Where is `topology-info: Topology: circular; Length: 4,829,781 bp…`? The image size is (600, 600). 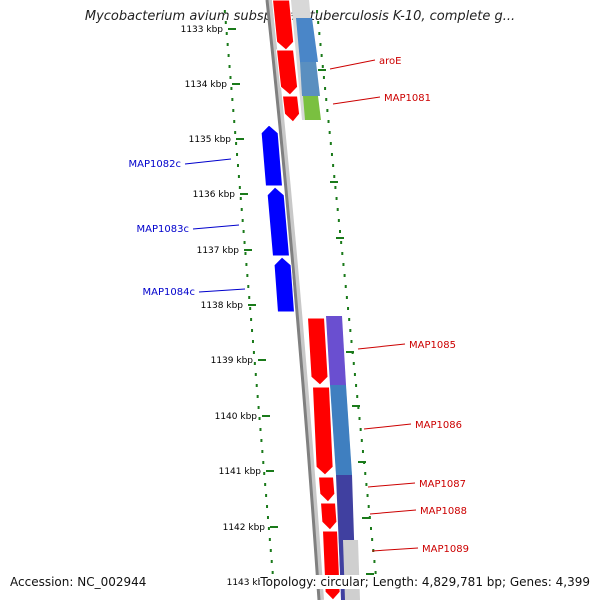
topology-info: Topology: circular; Length: 4,829,781 bp… is located at coordinates (425, 582).